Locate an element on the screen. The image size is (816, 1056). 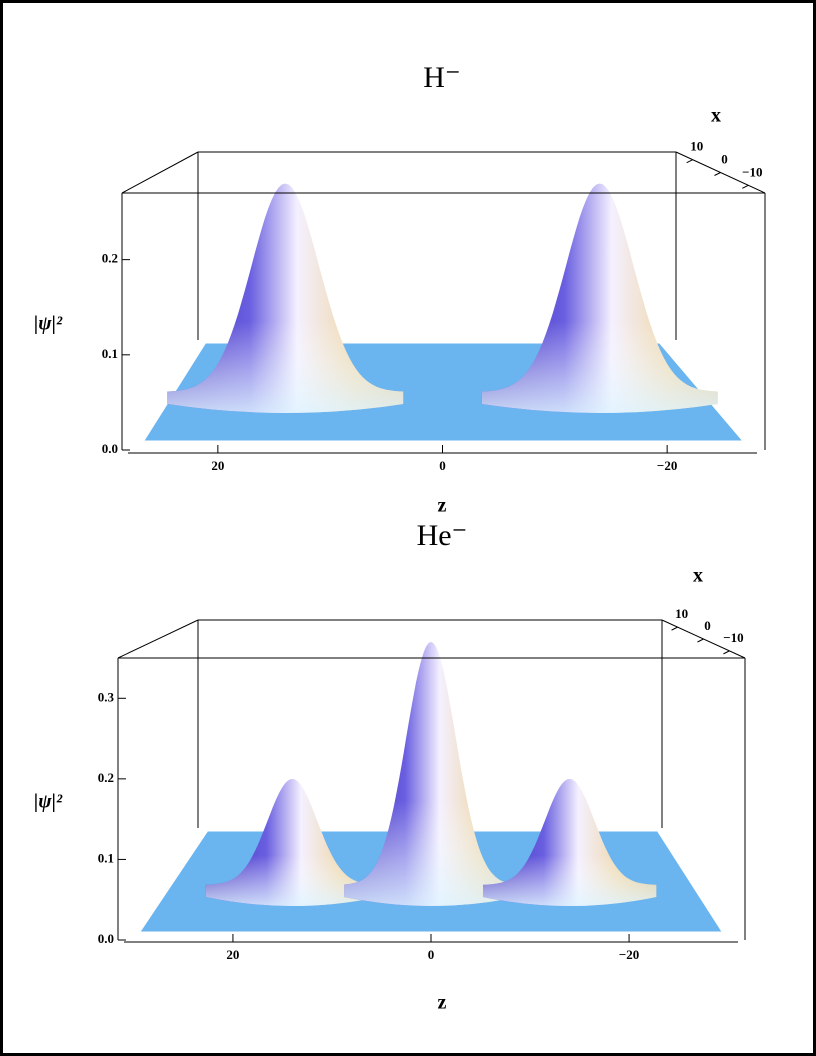
y-tick-label: 0.3 is located at coordinates (106, 696).